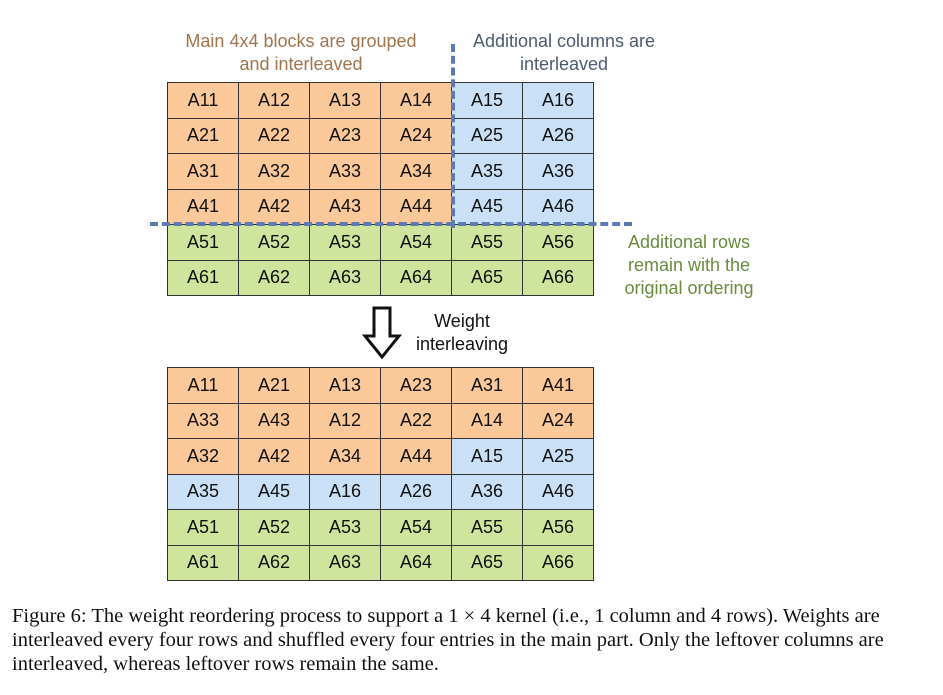 This screenshot has width=943, height=695. I want to click on matrix-row: A21 A22 A23 A24 A25 A26, so click(380, 135).